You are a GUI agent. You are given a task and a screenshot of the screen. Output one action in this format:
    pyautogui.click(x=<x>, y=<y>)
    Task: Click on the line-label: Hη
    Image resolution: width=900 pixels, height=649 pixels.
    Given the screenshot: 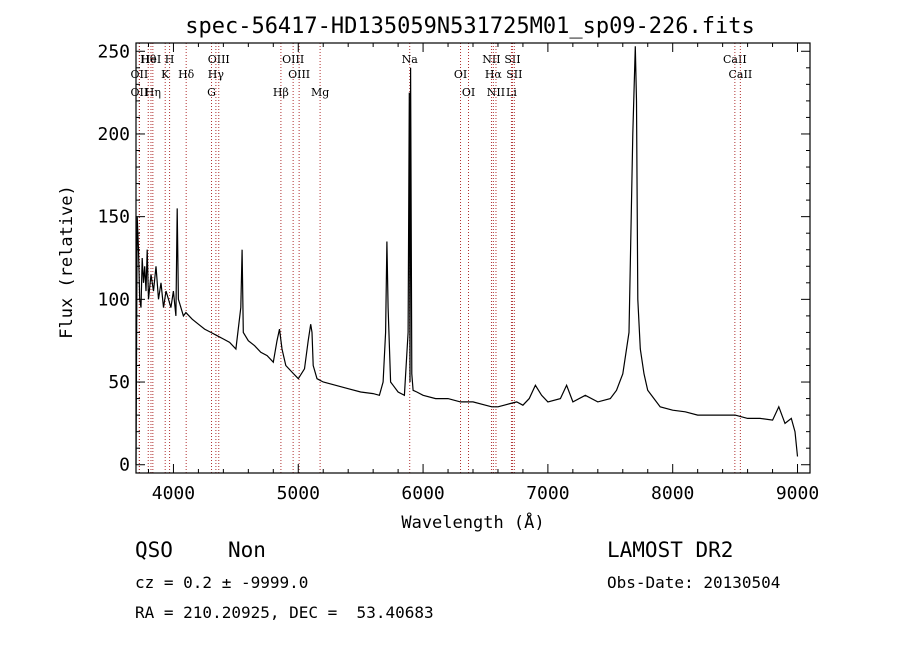 What is the action you would take?
    pyautogui.click(x=153, y=92)
    